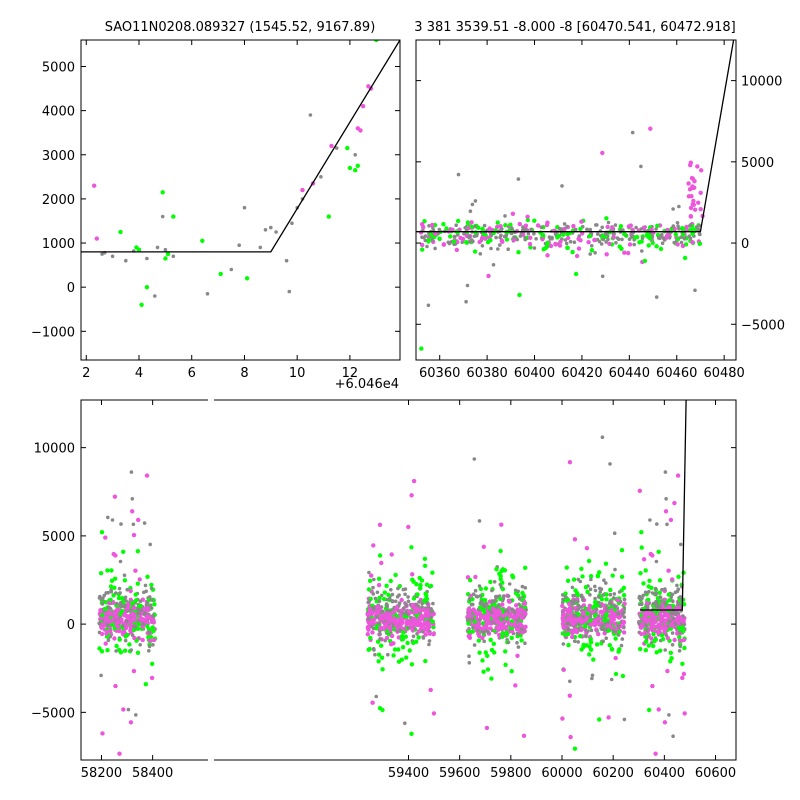 The image size is (800, 800). What do you see at coordinates (761, 82) in the screenshot?
I see `y-tick-label: 10000` at bounding box center [761, 82].